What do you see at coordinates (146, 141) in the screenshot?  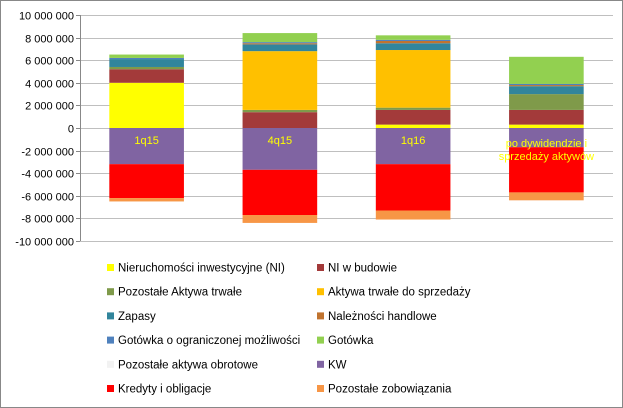 I see `bar-category-label: 1q15` at bounding box center [146, 141].